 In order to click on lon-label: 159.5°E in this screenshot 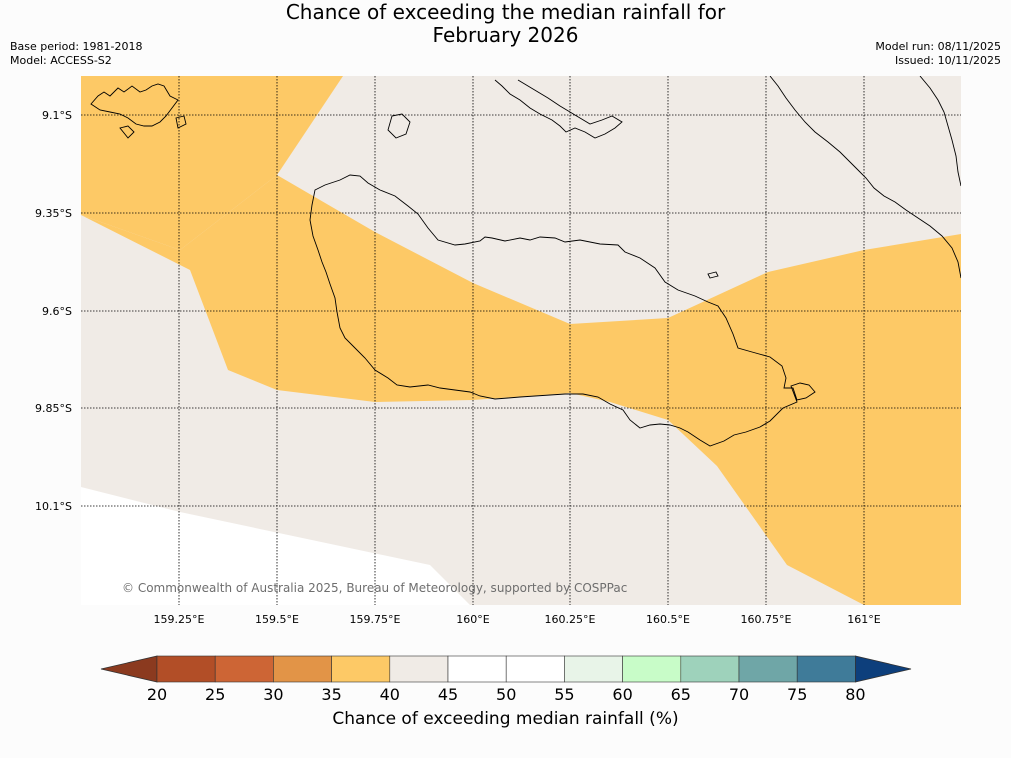, I will do `click(277, 619)`.